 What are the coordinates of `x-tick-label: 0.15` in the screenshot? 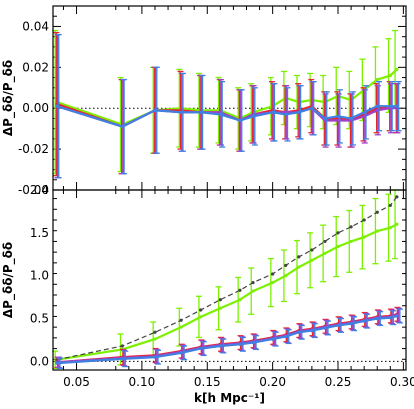 It's located at (207, 382).